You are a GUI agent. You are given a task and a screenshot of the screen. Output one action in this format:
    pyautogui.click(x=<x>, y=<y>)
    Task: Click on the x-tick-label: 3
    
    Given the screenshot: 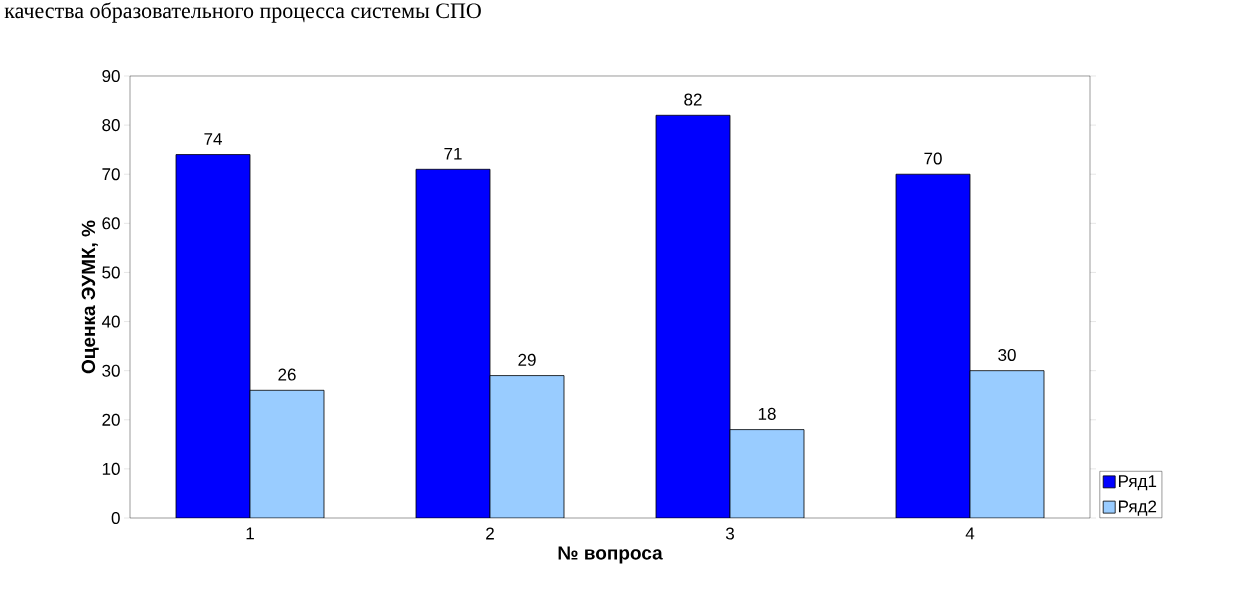 What is the action you would take?
    pyautogui.click(x=729, y=533)
    